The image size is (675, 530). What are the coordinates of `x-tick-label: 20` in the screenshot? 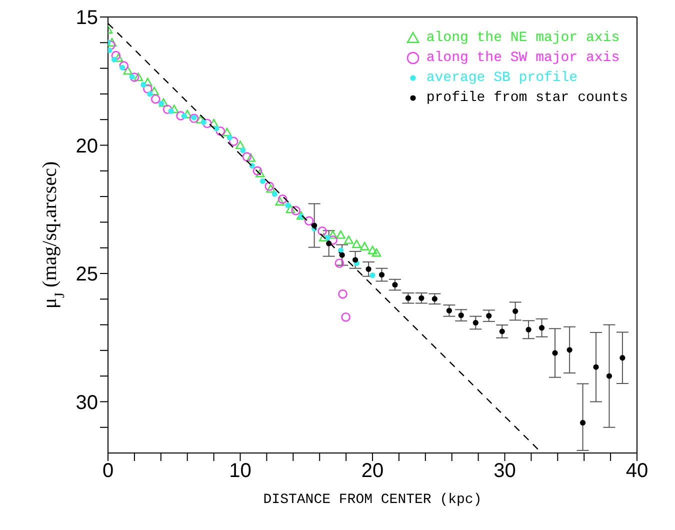 It's located at (372, 471).